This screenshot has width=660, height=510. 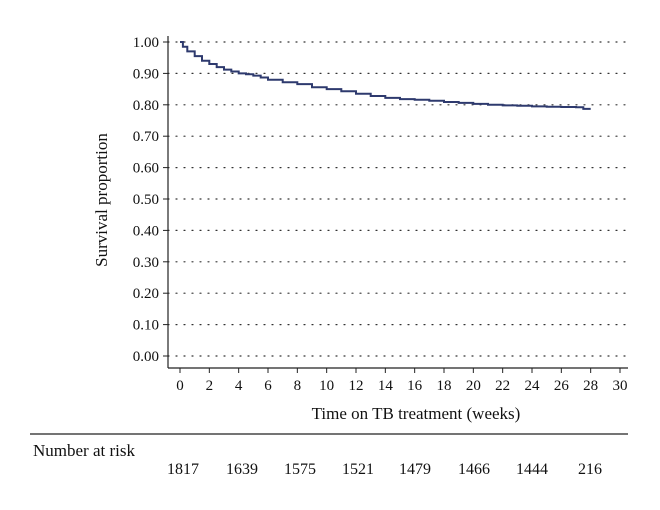 What do you see at coordinates (385, 75) in the screenshot?
I see `survival-curve` at bounding box center [385, 75].